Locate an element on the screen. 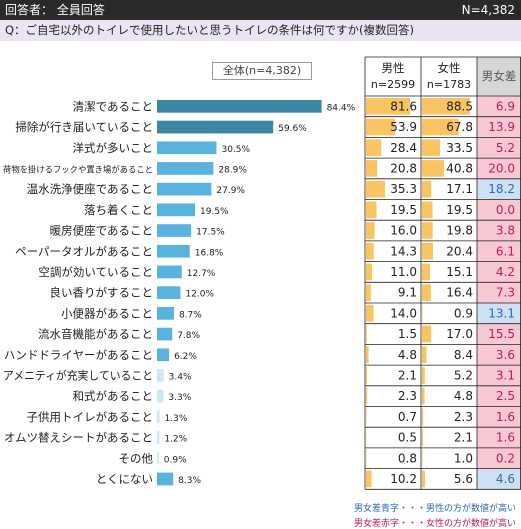 Image resolution: width=521 pixels, height=529 pixels. bar-value-label: 84.4% is located at coordinates (341, 108).